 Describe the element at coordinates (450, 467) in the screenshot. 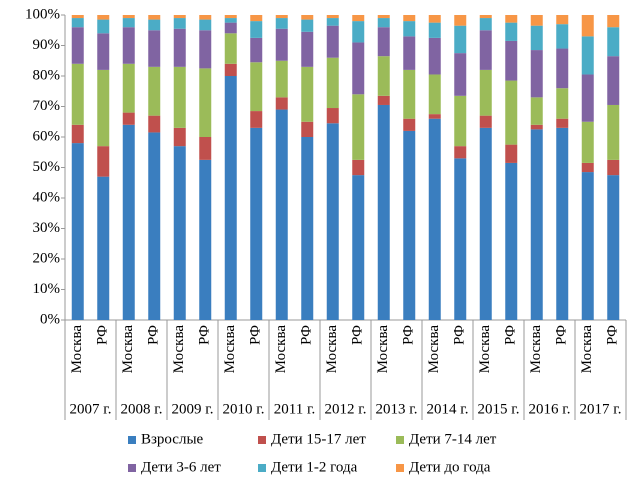

I see `legend-label: Дети до года` at that location.